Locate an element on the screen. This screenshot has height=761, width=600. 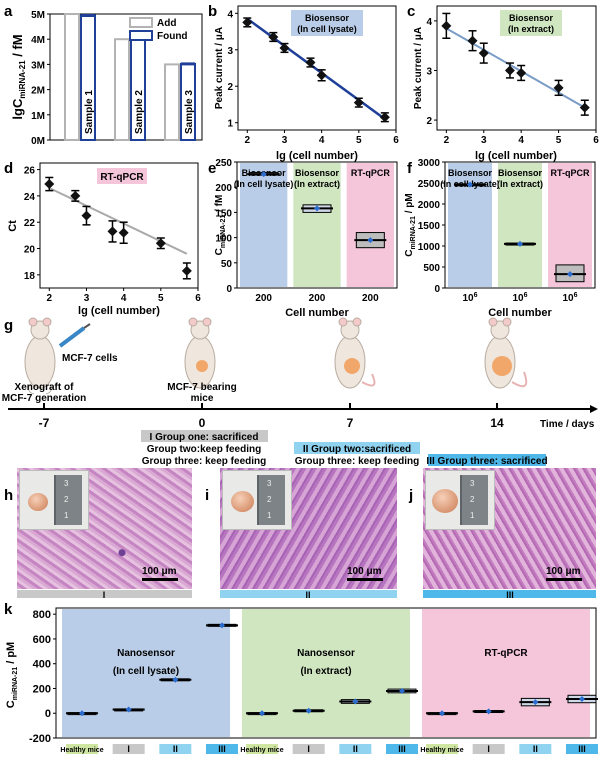
y-tick-label: 20 is located at coordinates (30, 250).